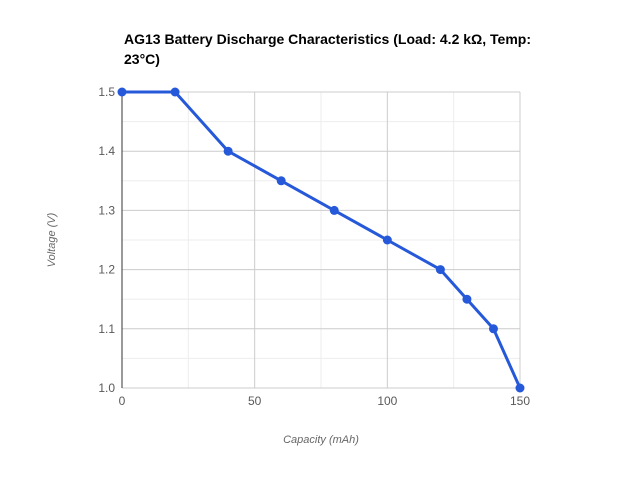 This screenshot has height=480, width=640. What do you see at coordinates (106, 329) in the screenshot?
I see `y-tick-label: 1.1` at bounding box center [106, 329].